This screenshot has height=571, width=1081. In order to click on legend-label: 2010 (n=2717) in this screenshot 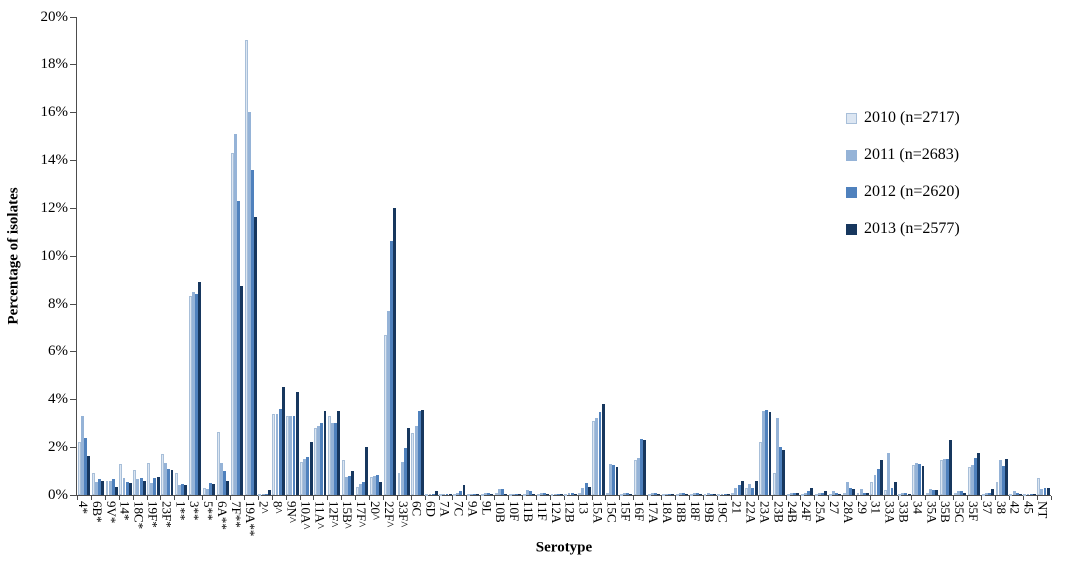, I will do `click(912, 117)`.